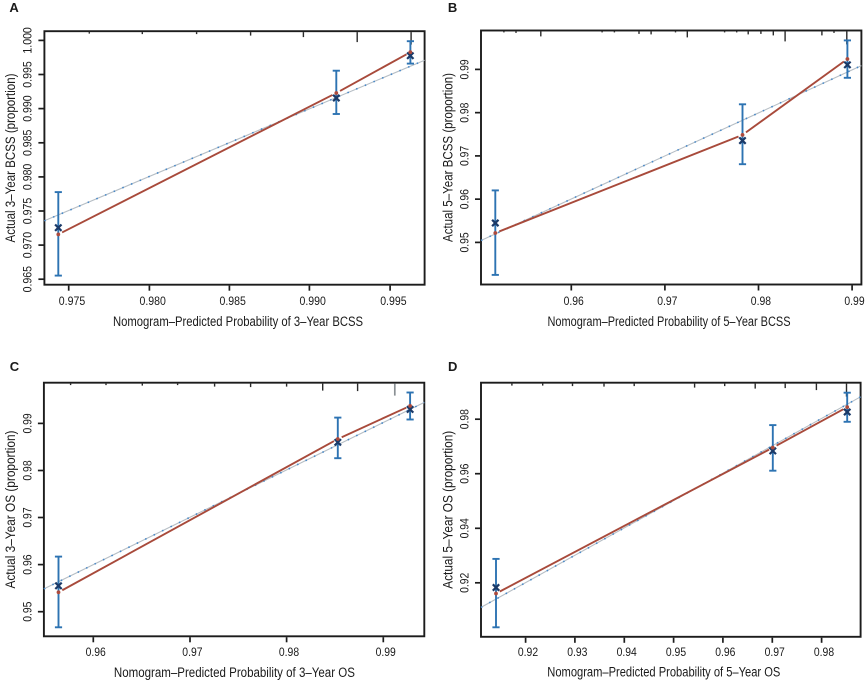 This screenshot has height=681, width=865. What do you see at coordinates (28, 40) in the screenshot?
I see `svg-text: 1.000` at bounding box center [28, 40].